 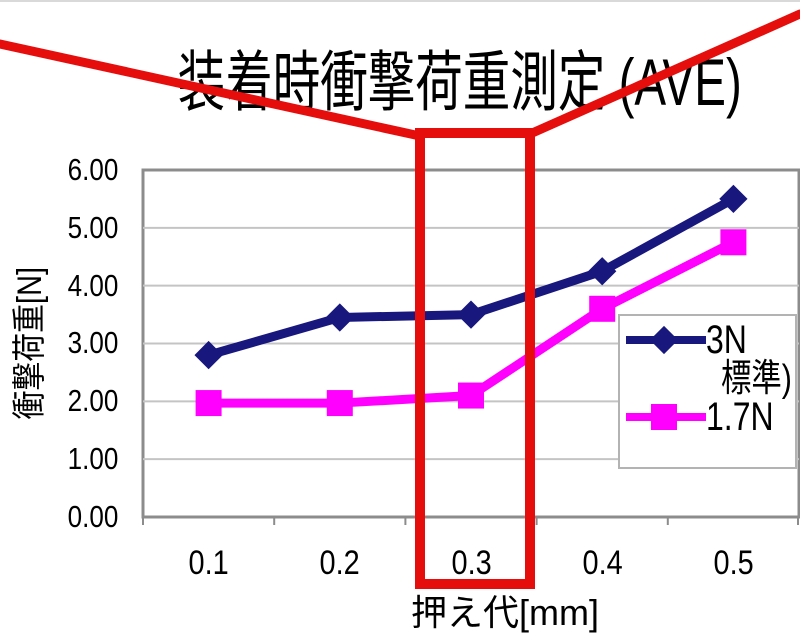 What do you see at coordinates (756, 379) in the screenshot?
I see `legend-label-3n-line2: 標準)` at bounding box center [756, 379].